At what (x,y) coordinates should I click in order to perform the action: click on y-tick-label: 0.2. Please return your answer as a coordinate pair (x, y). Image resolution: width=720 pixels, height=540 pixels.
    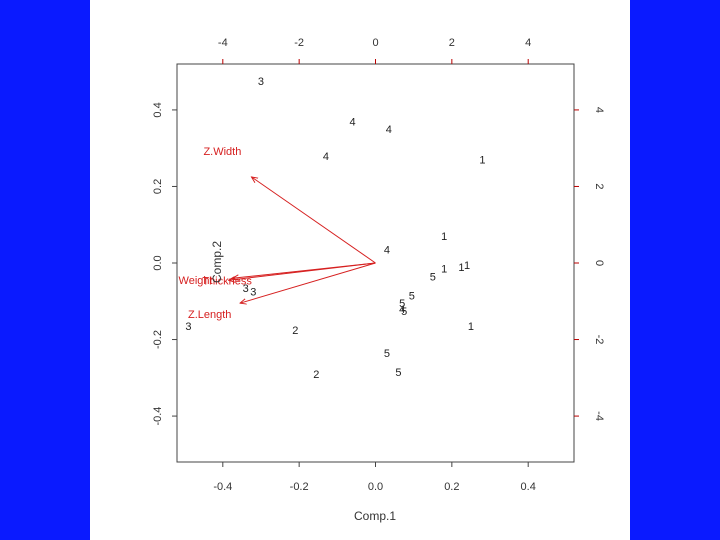
    Looking at the image, I should click on (158, 186).